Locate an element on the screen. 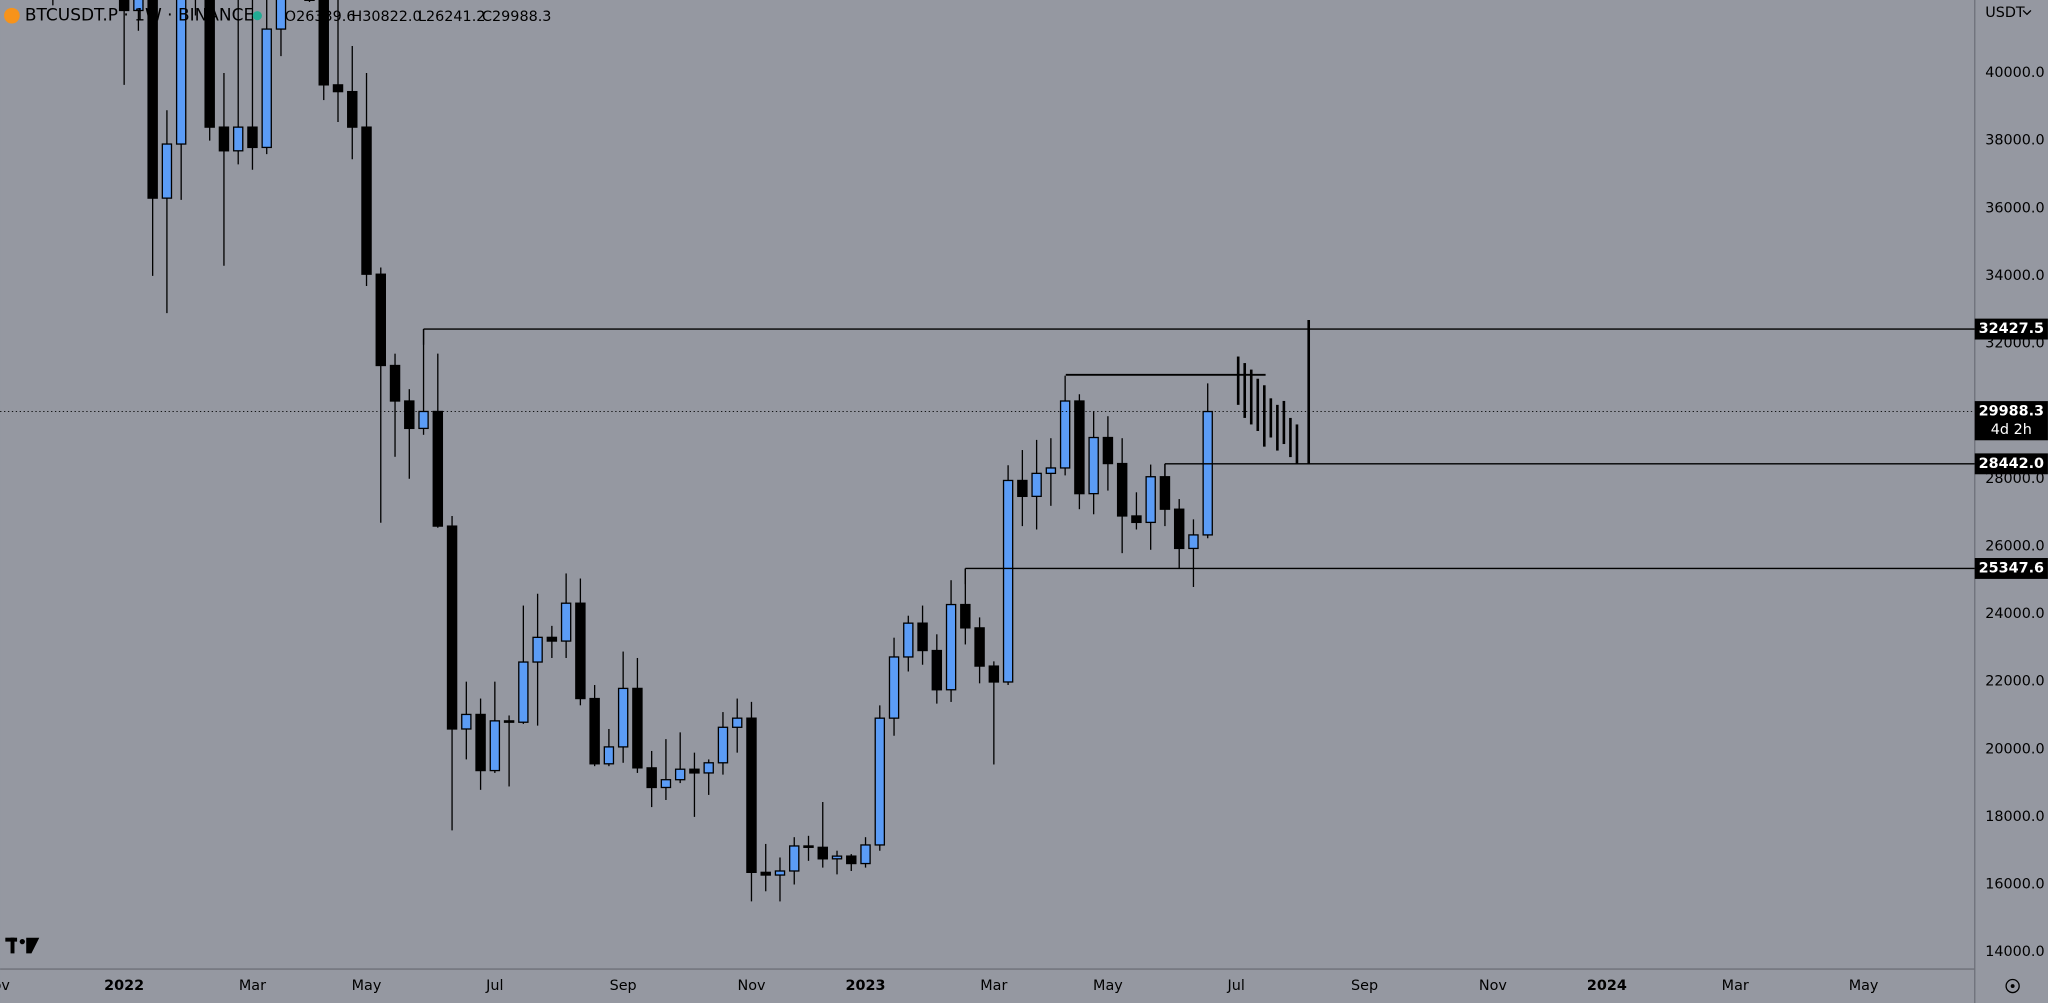 Image resolution: width=2048 pixels, height=1003 pixels. ohlc-low: L26241.2 is located at coordinates (451, 17).